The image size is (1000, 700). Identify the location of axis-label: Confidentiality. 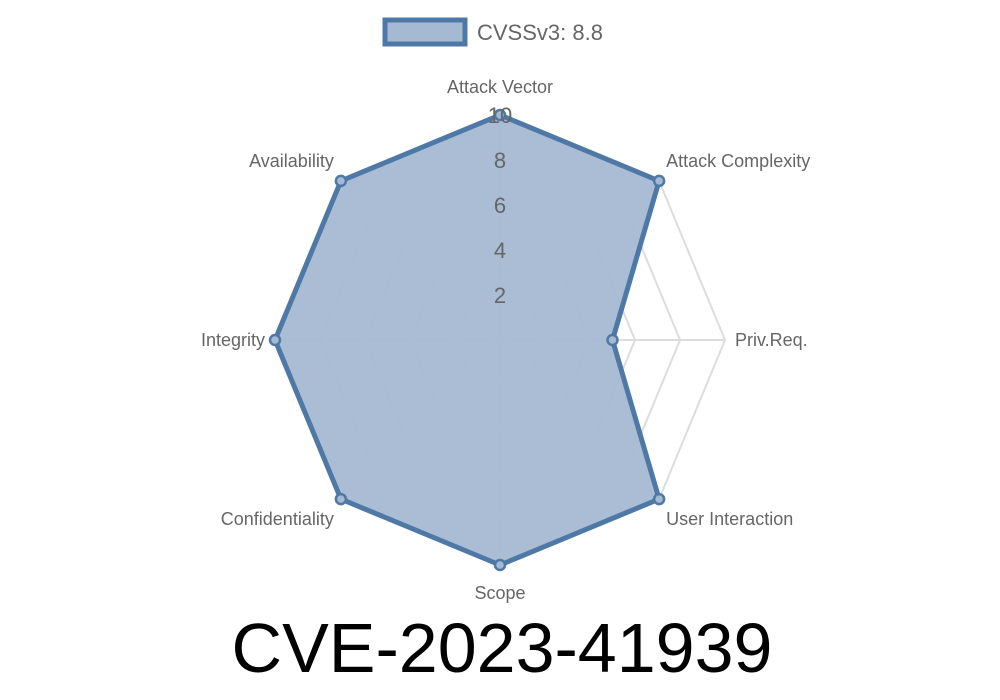
(277, 519).